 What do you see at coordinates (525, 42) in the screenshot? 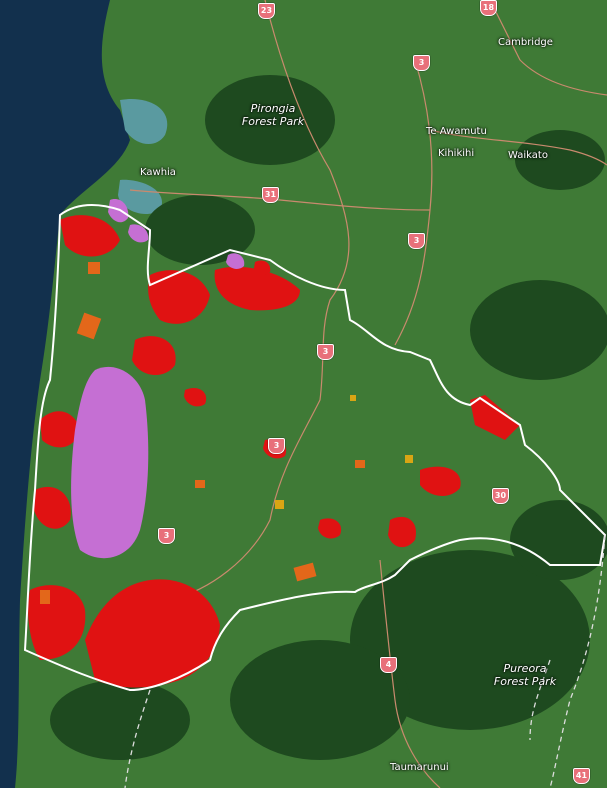
I see `place-cambridge: Cambridge` at bounding box center [525, 42].